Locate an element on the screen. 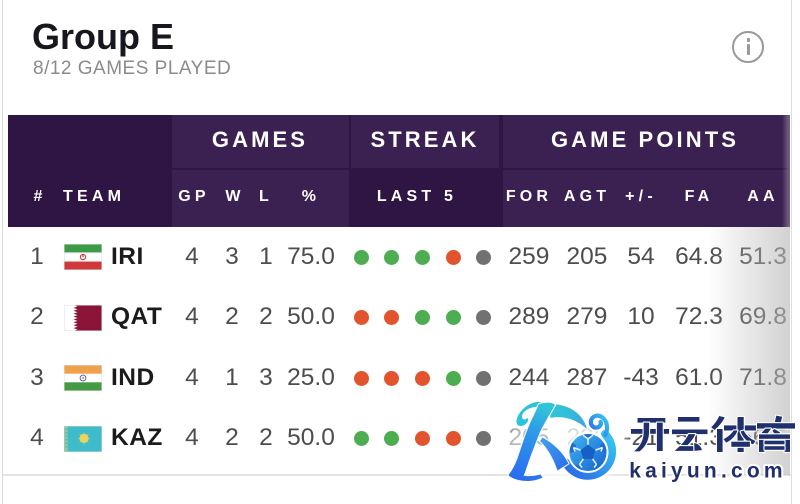  svg-text: kaiyun.com is located at coordinates (708, 471).